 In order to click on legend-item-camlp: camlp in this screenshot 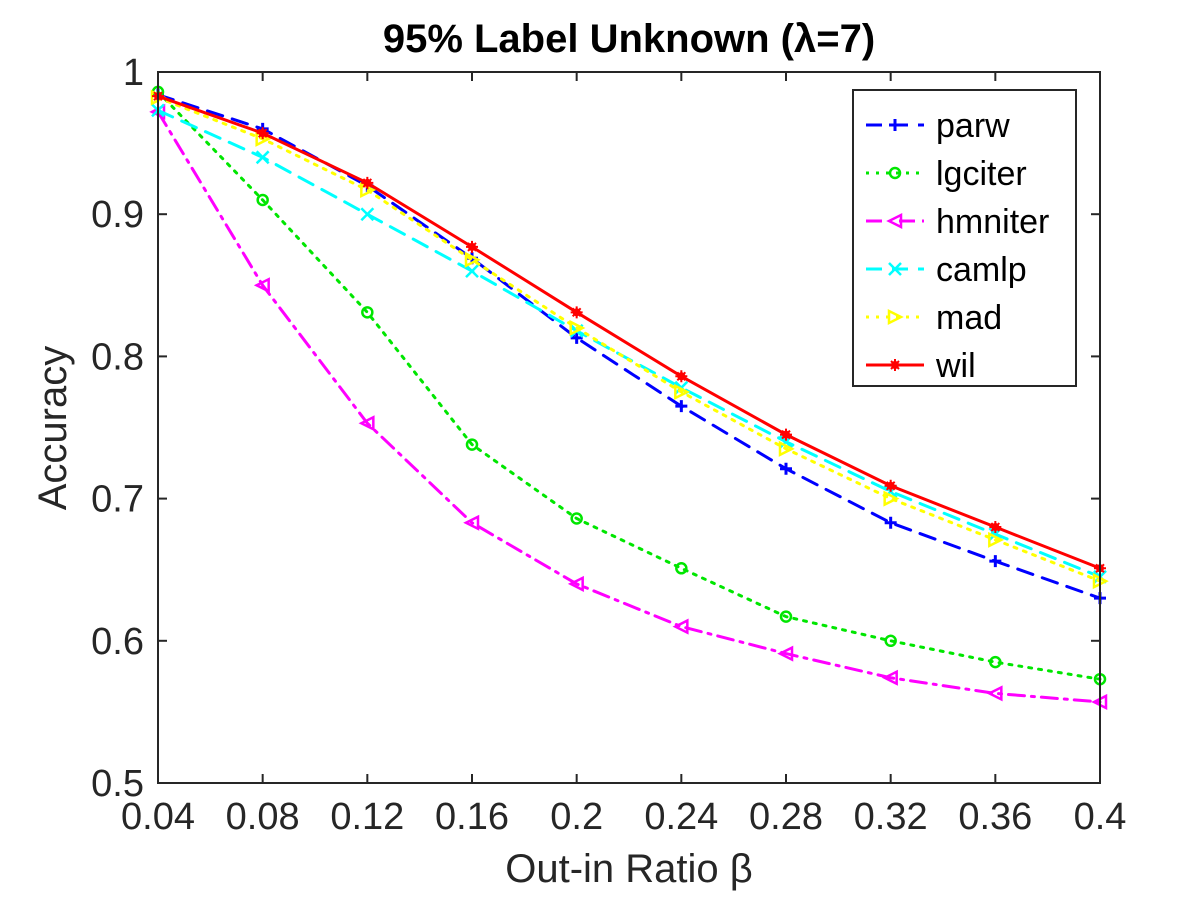, I will do `click(946, 270)`.